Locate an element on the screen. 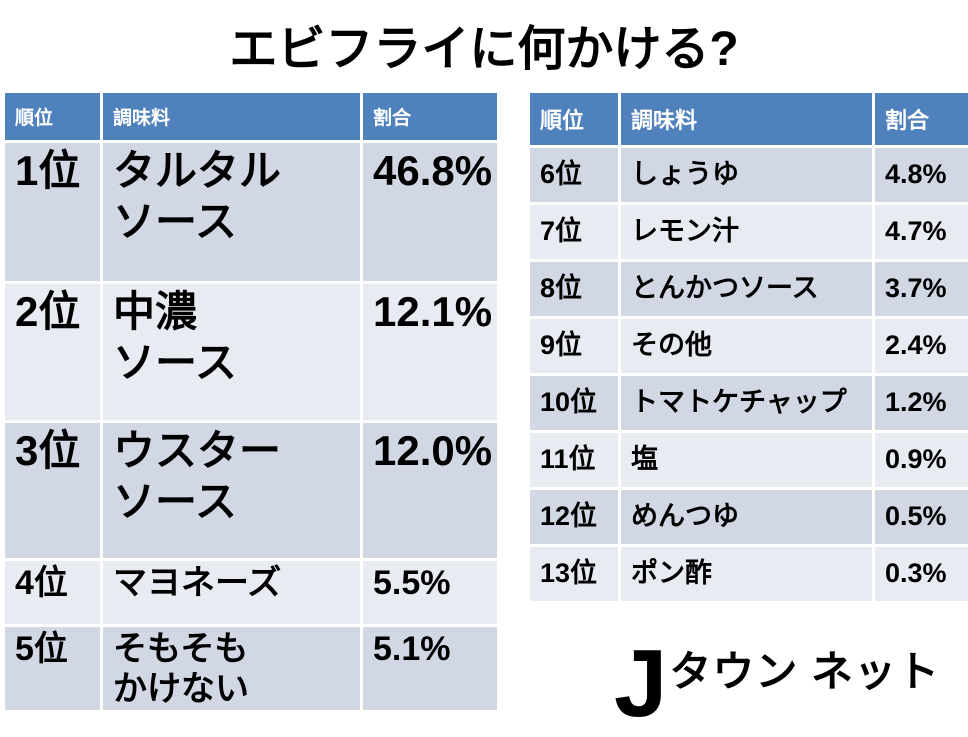  item-cell: 塩 is located at coordinates (746, 460).